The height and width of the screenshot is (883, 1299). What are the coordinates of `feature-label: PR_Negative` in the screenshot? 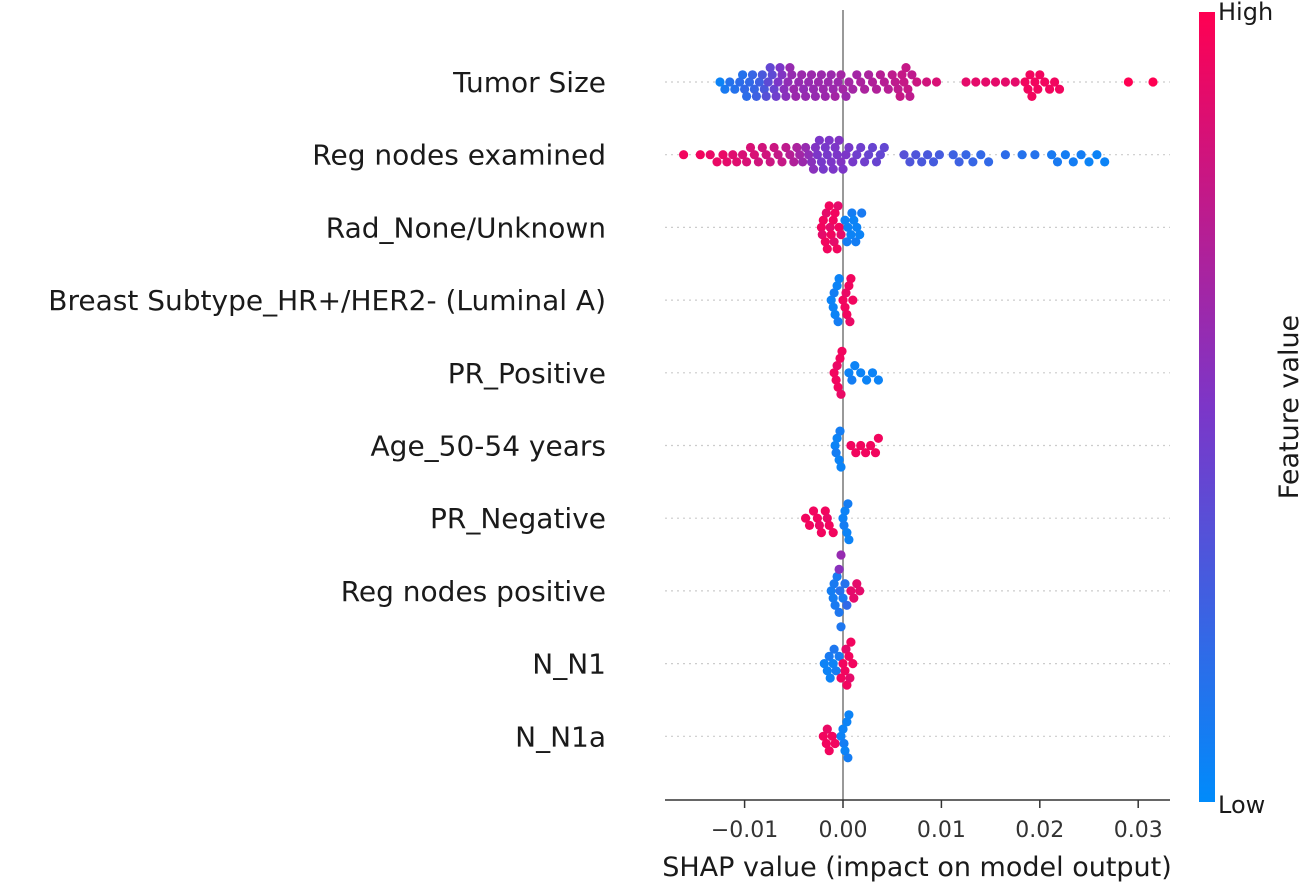 It's located at (518, 518).